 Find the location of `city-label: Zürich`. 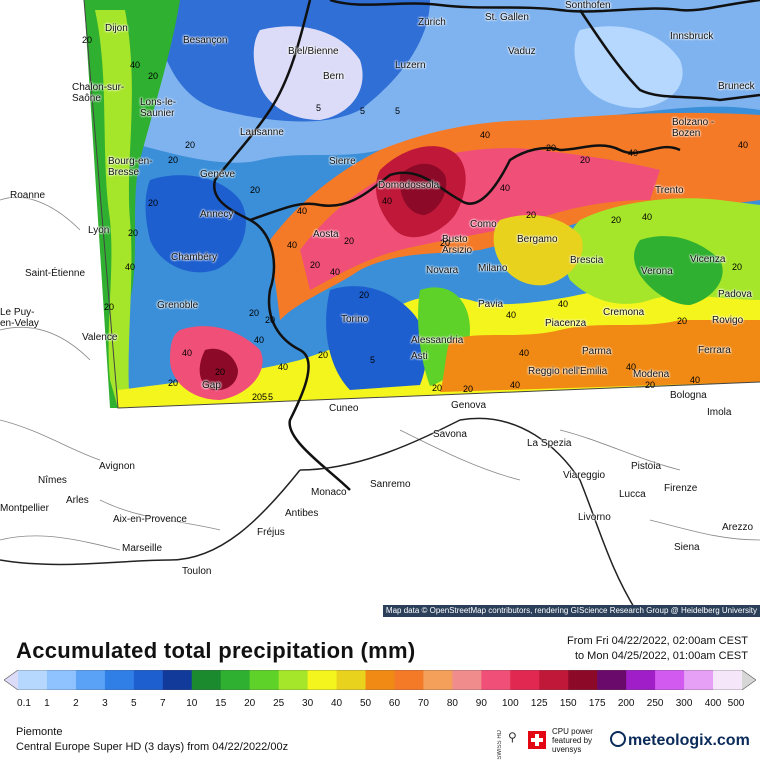

city-label: Zürich is located at coordinates (432, 22).